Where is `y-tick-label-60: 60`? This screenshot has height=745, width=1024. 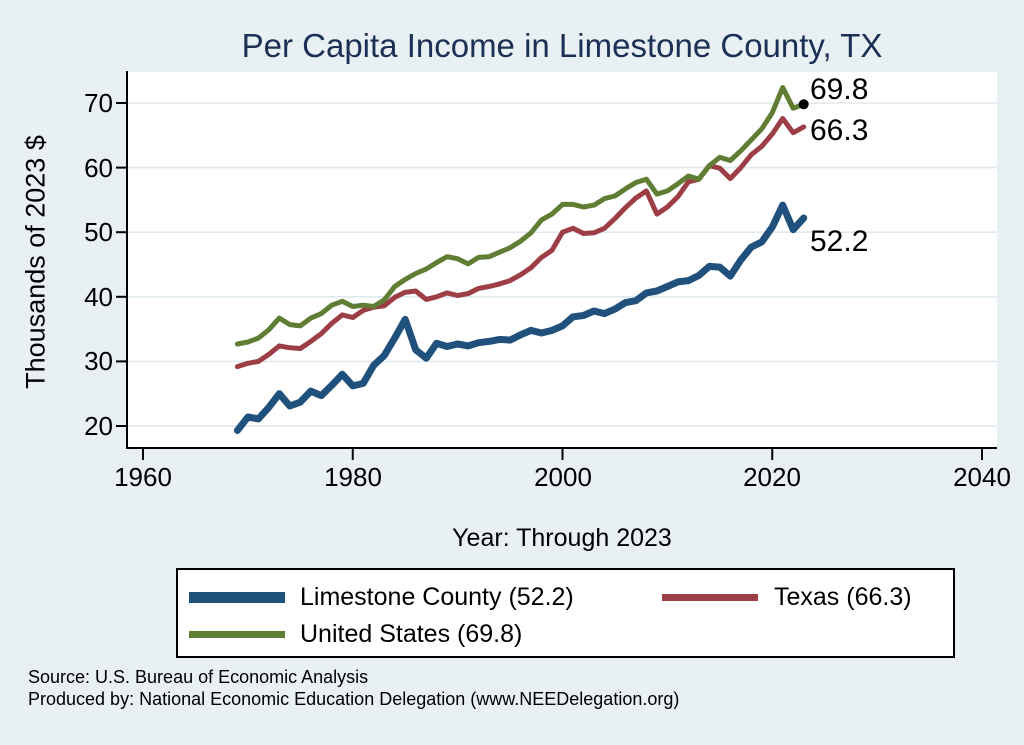 y-tick-label-60: 60 is located at coordinates (98, 168).